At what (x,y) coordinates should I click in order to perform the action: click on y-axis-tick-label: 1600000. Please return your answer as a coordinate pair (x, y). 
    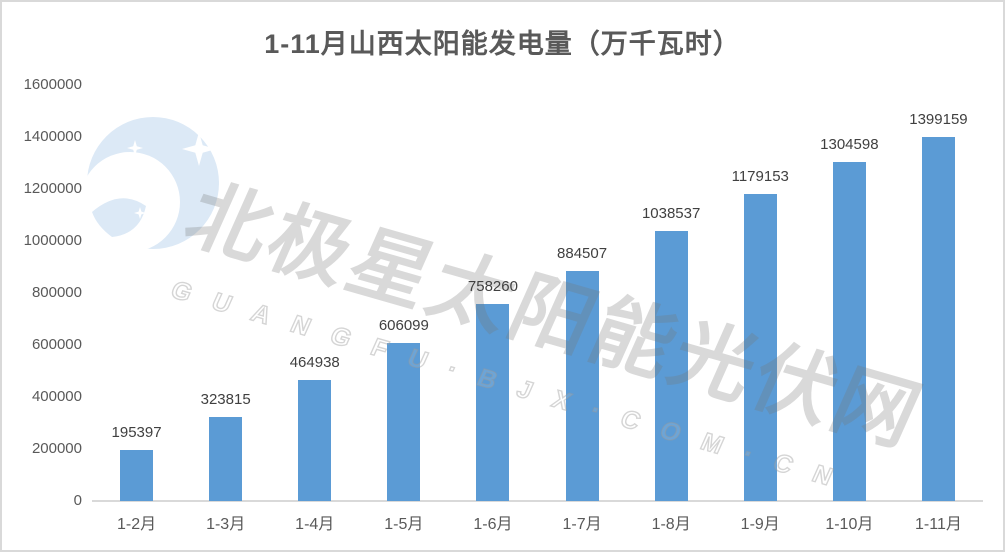
    Looking at the image, I should click on (52, 84).